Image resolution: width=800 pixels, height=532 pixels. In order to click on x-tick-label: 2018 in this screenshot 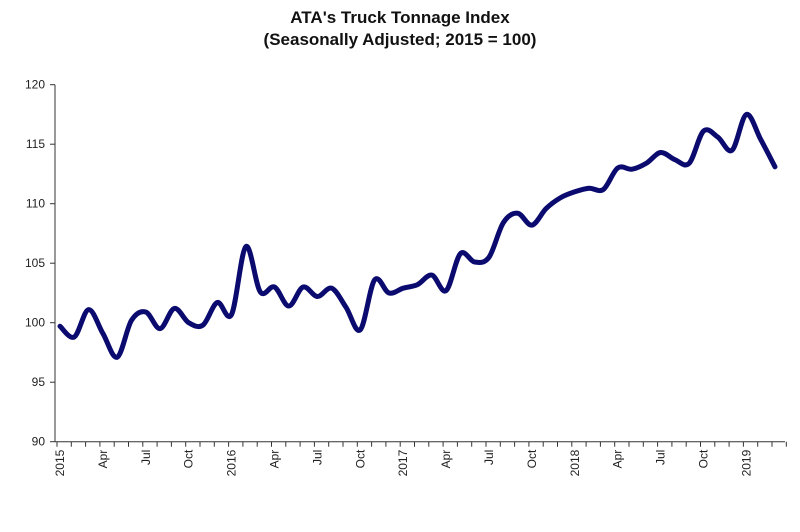, I will do `click(575, 462)`.